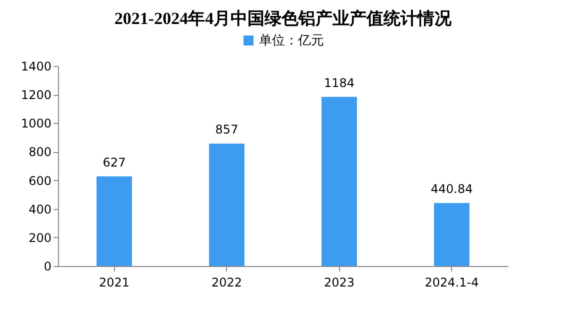  I want to click on y-tick-label: 800, so click(40, 152).